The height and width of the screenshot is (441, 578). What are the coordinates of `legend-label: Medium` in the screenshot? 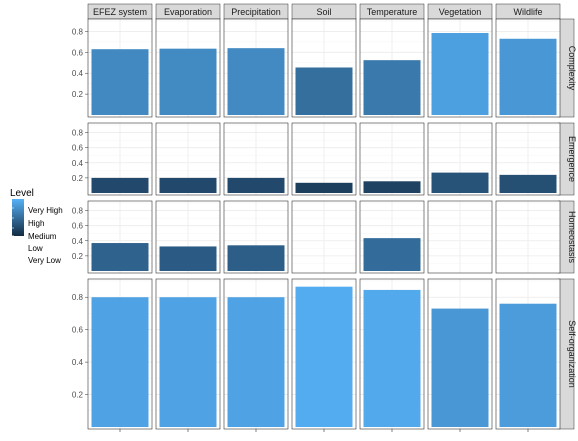 It's located at (42, 236).